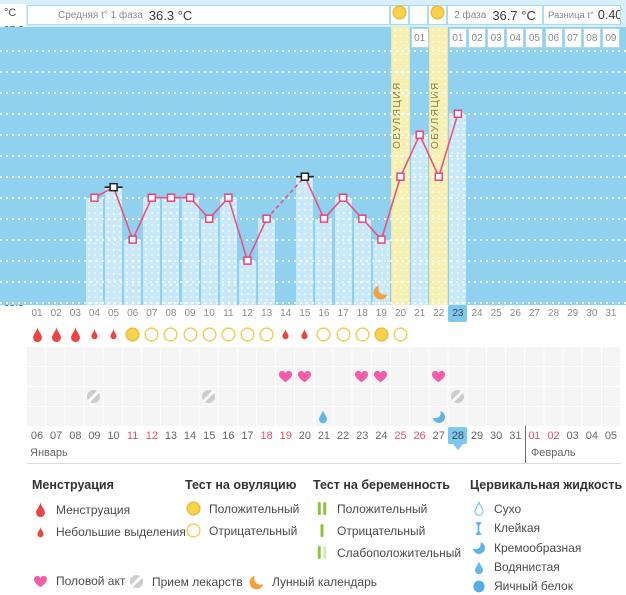 This screenshot has width=626, height=595. What do you see at coordinates (94, 313) in the screenshot?
I see `cycle-day-cell: 04` at bounding box center [94, 313].